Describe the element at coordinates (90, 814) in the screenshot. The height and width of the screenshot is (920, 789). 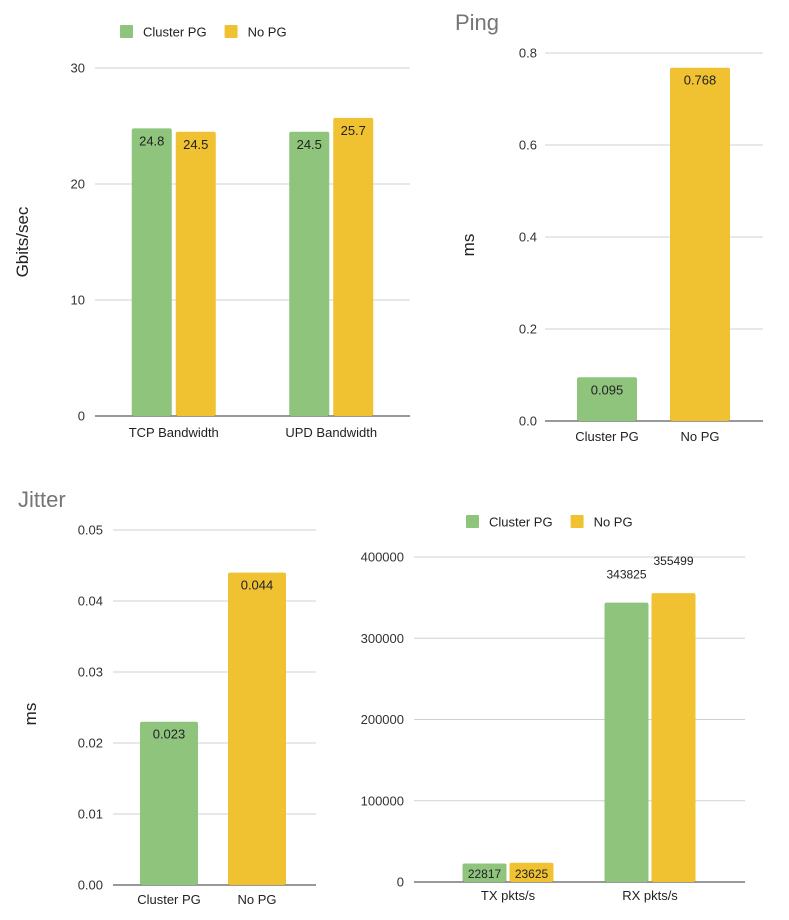
I see `y-tick-label: 0.01` at that location.